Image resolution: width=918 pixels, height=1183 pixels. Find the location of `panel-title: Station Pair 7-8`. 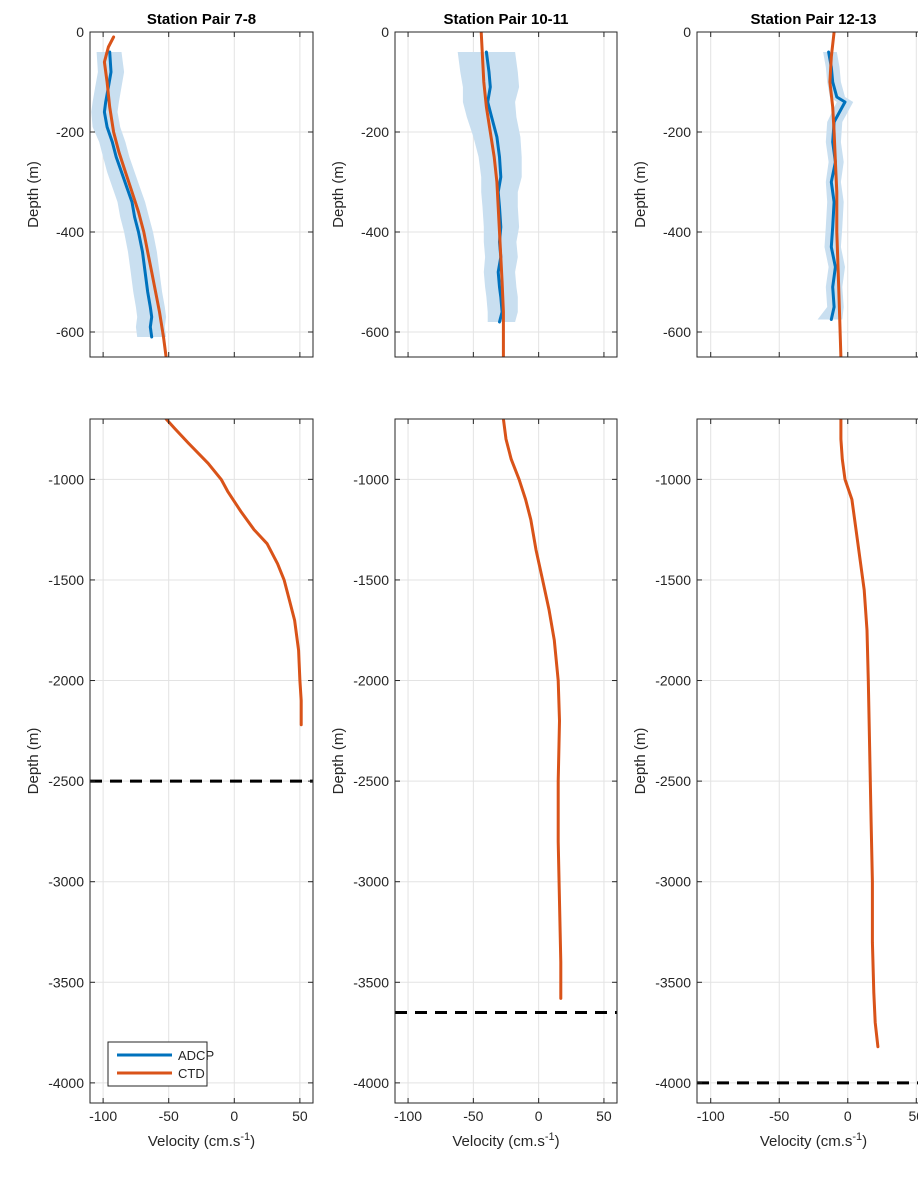

panel-title: Station Pair 7-8 is located at coordinates (201, 19).